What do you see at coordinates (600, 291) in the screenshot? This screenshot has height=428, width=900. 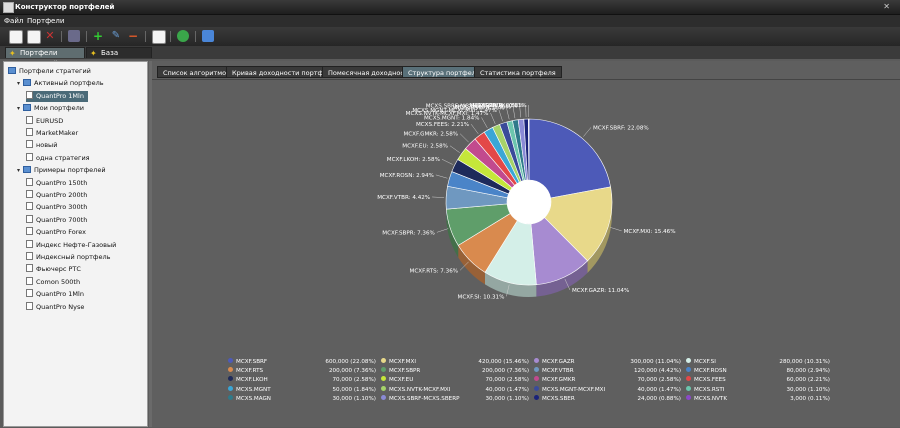 I see `slice-label: MCXF.GAZR: 11.04%` at bounding box center [600, 291].